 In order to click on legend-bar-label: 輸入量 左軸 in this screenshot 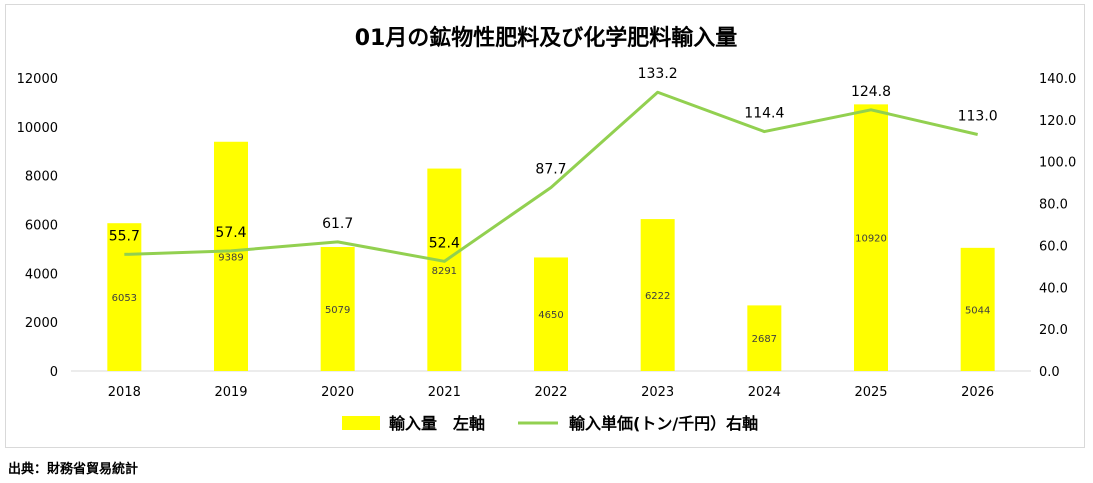, I will do `click(437, 423)`.